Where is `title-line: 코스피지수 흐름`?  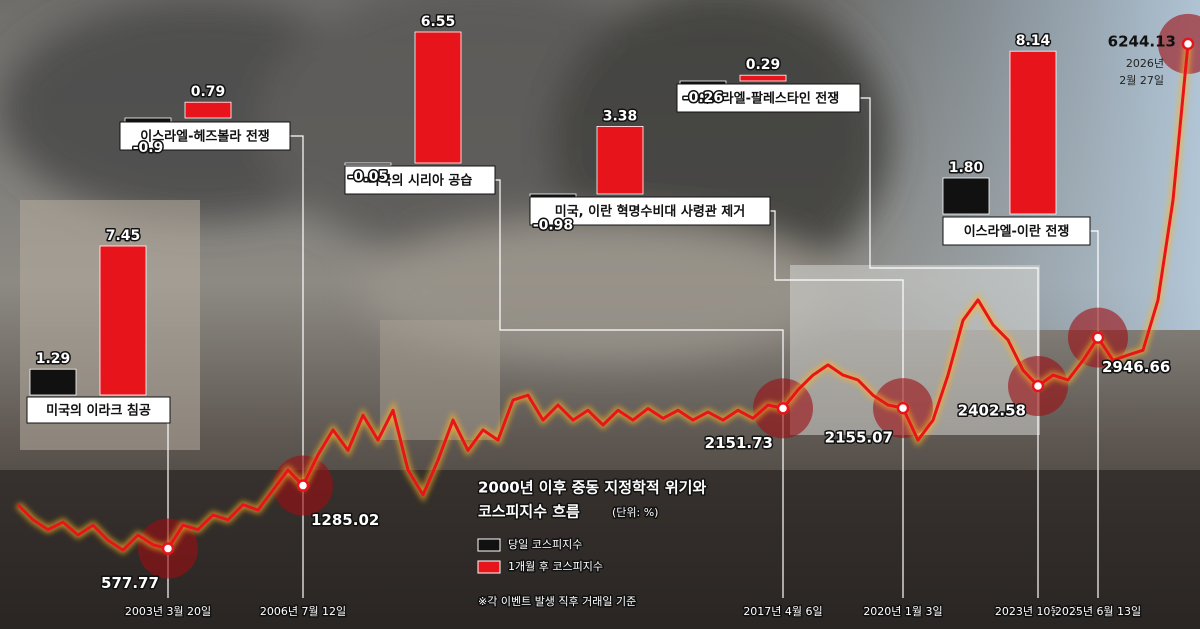 title-line: 코스피지수 흐름 is located at coordinates (529, 512).